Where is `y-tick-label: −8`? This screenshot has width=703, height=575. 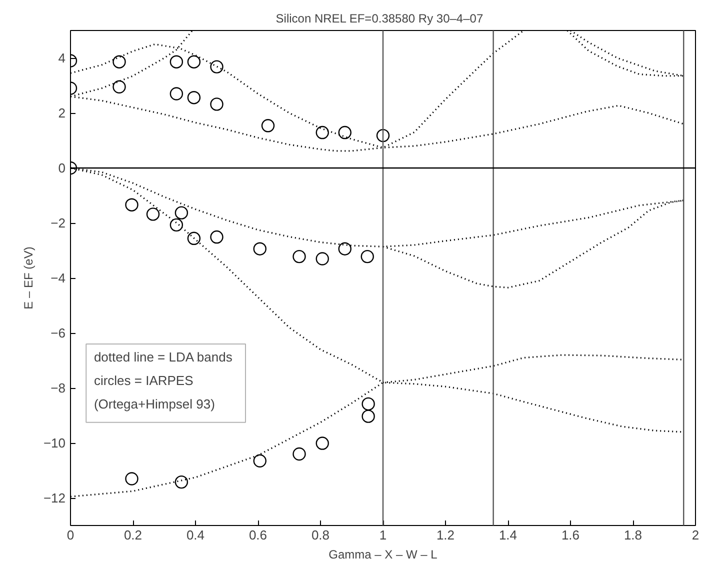 y-tick-label: −8 is located at coordinates (58, 388).